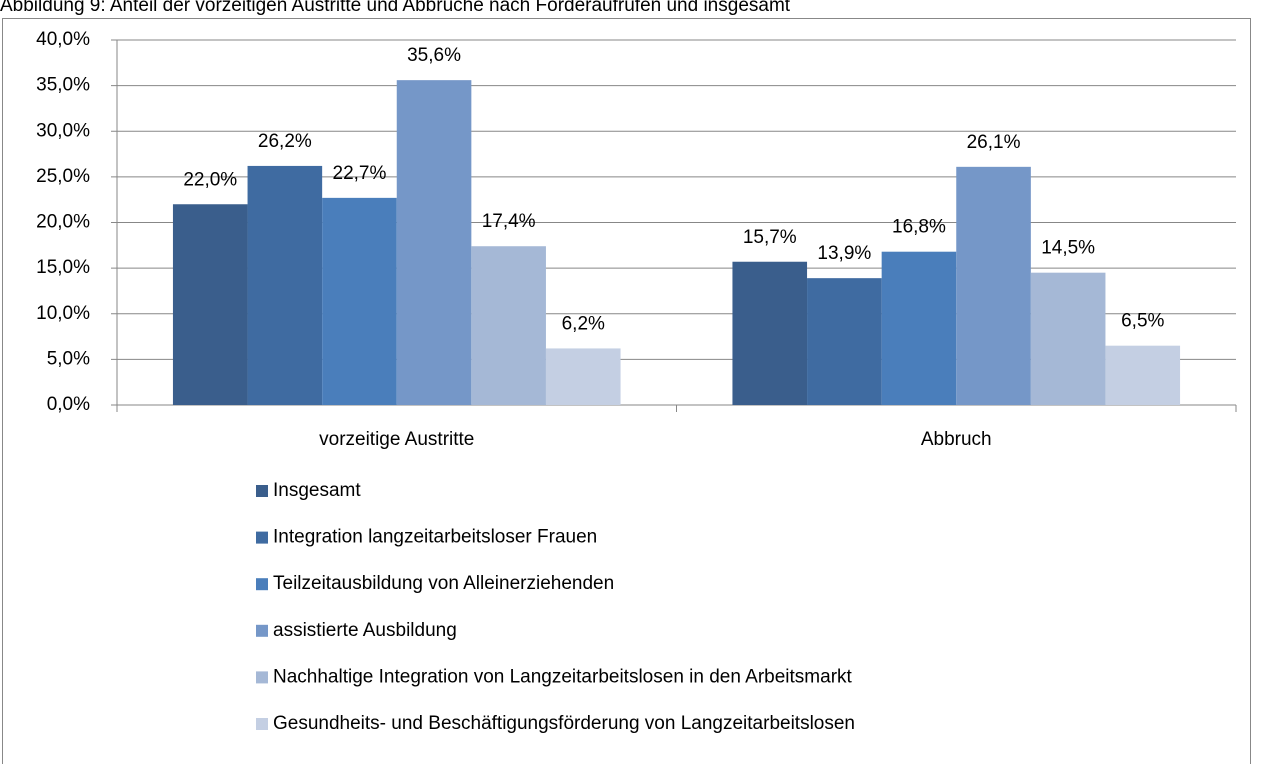  What do you see at coordinates (365, 630) in the screenshot?
I see `legend-label: assistierte Ausbildung` at bounding box center [365, 630].